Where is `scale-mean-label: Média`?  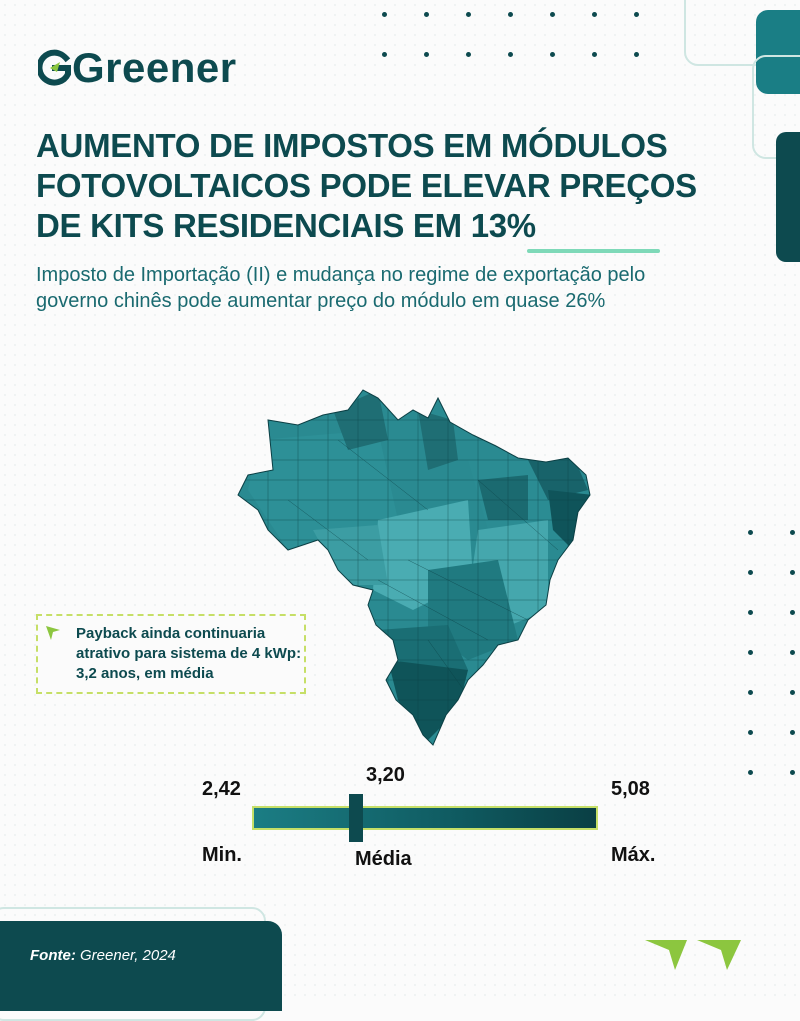 scale-mean-label: Média is located at coordinates (383, 859).